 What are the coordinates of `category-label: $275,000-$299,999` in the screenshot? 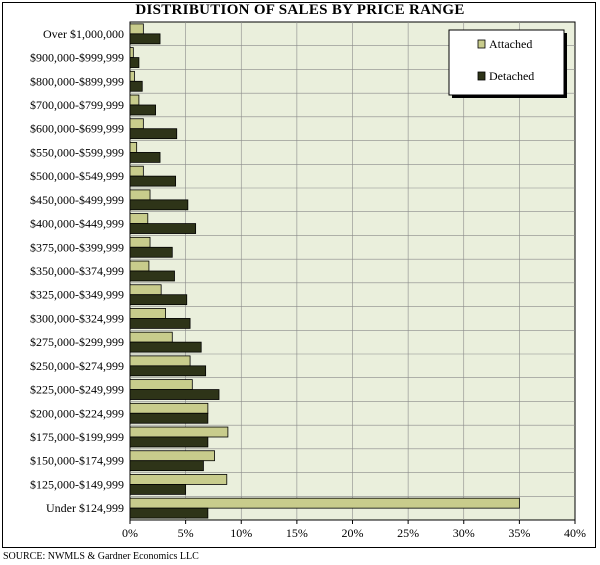 It's located at (77, 342).